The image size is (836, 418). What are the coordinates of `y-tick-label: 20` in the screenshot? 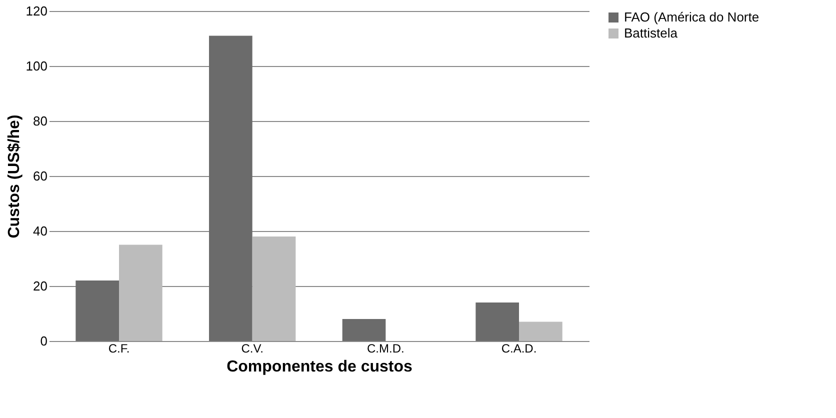 It's located at (40, 286).